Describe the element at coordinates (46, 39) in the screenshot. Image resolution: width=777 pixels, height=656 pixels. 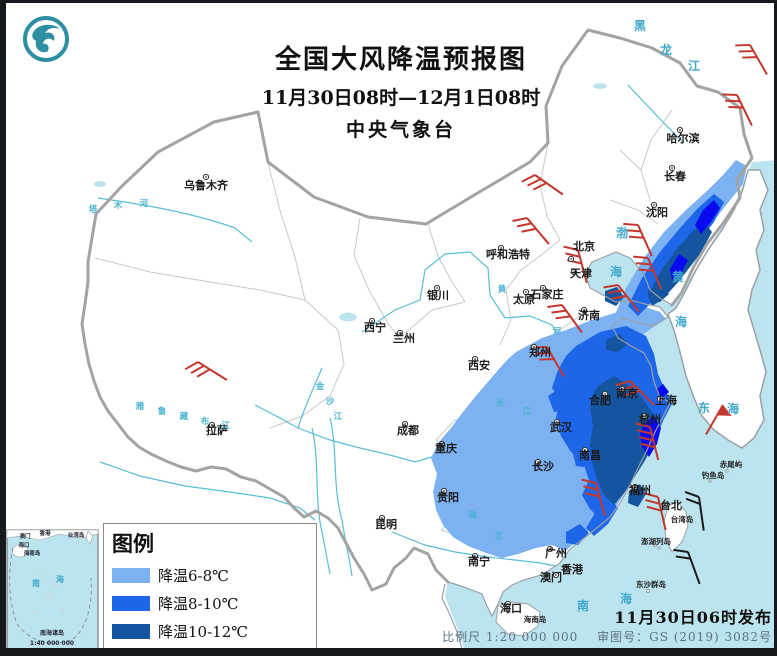
I see `cma-logo` at that location.